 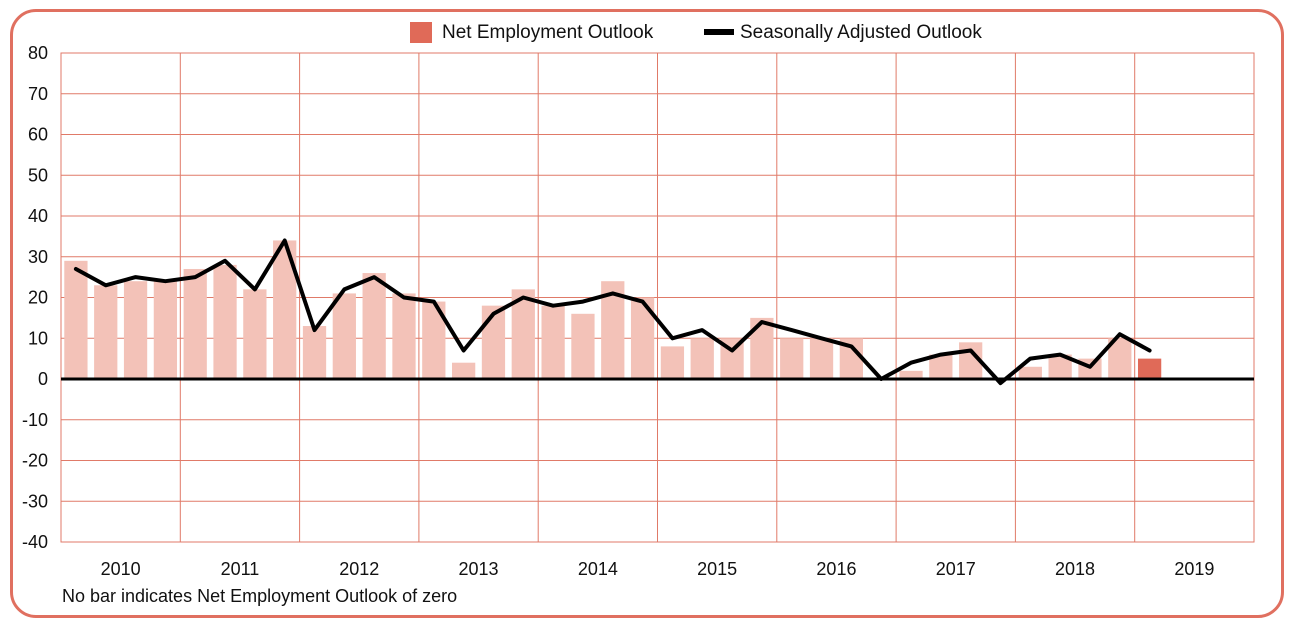 I want to click on bar-net-employment-2017-Q1, so click(x=911, y=374).